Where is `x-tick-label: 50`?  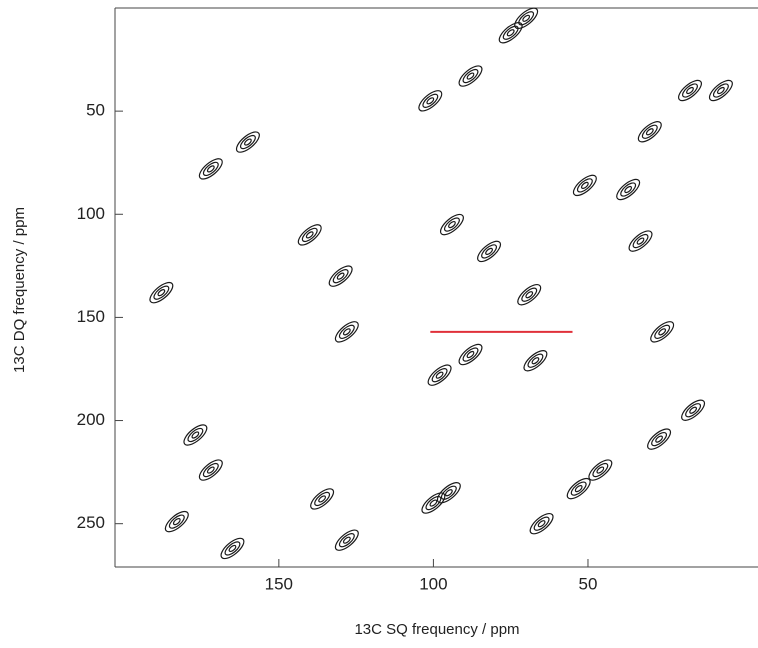
x-tick-label: 50 is located at coordinates (588, 583).